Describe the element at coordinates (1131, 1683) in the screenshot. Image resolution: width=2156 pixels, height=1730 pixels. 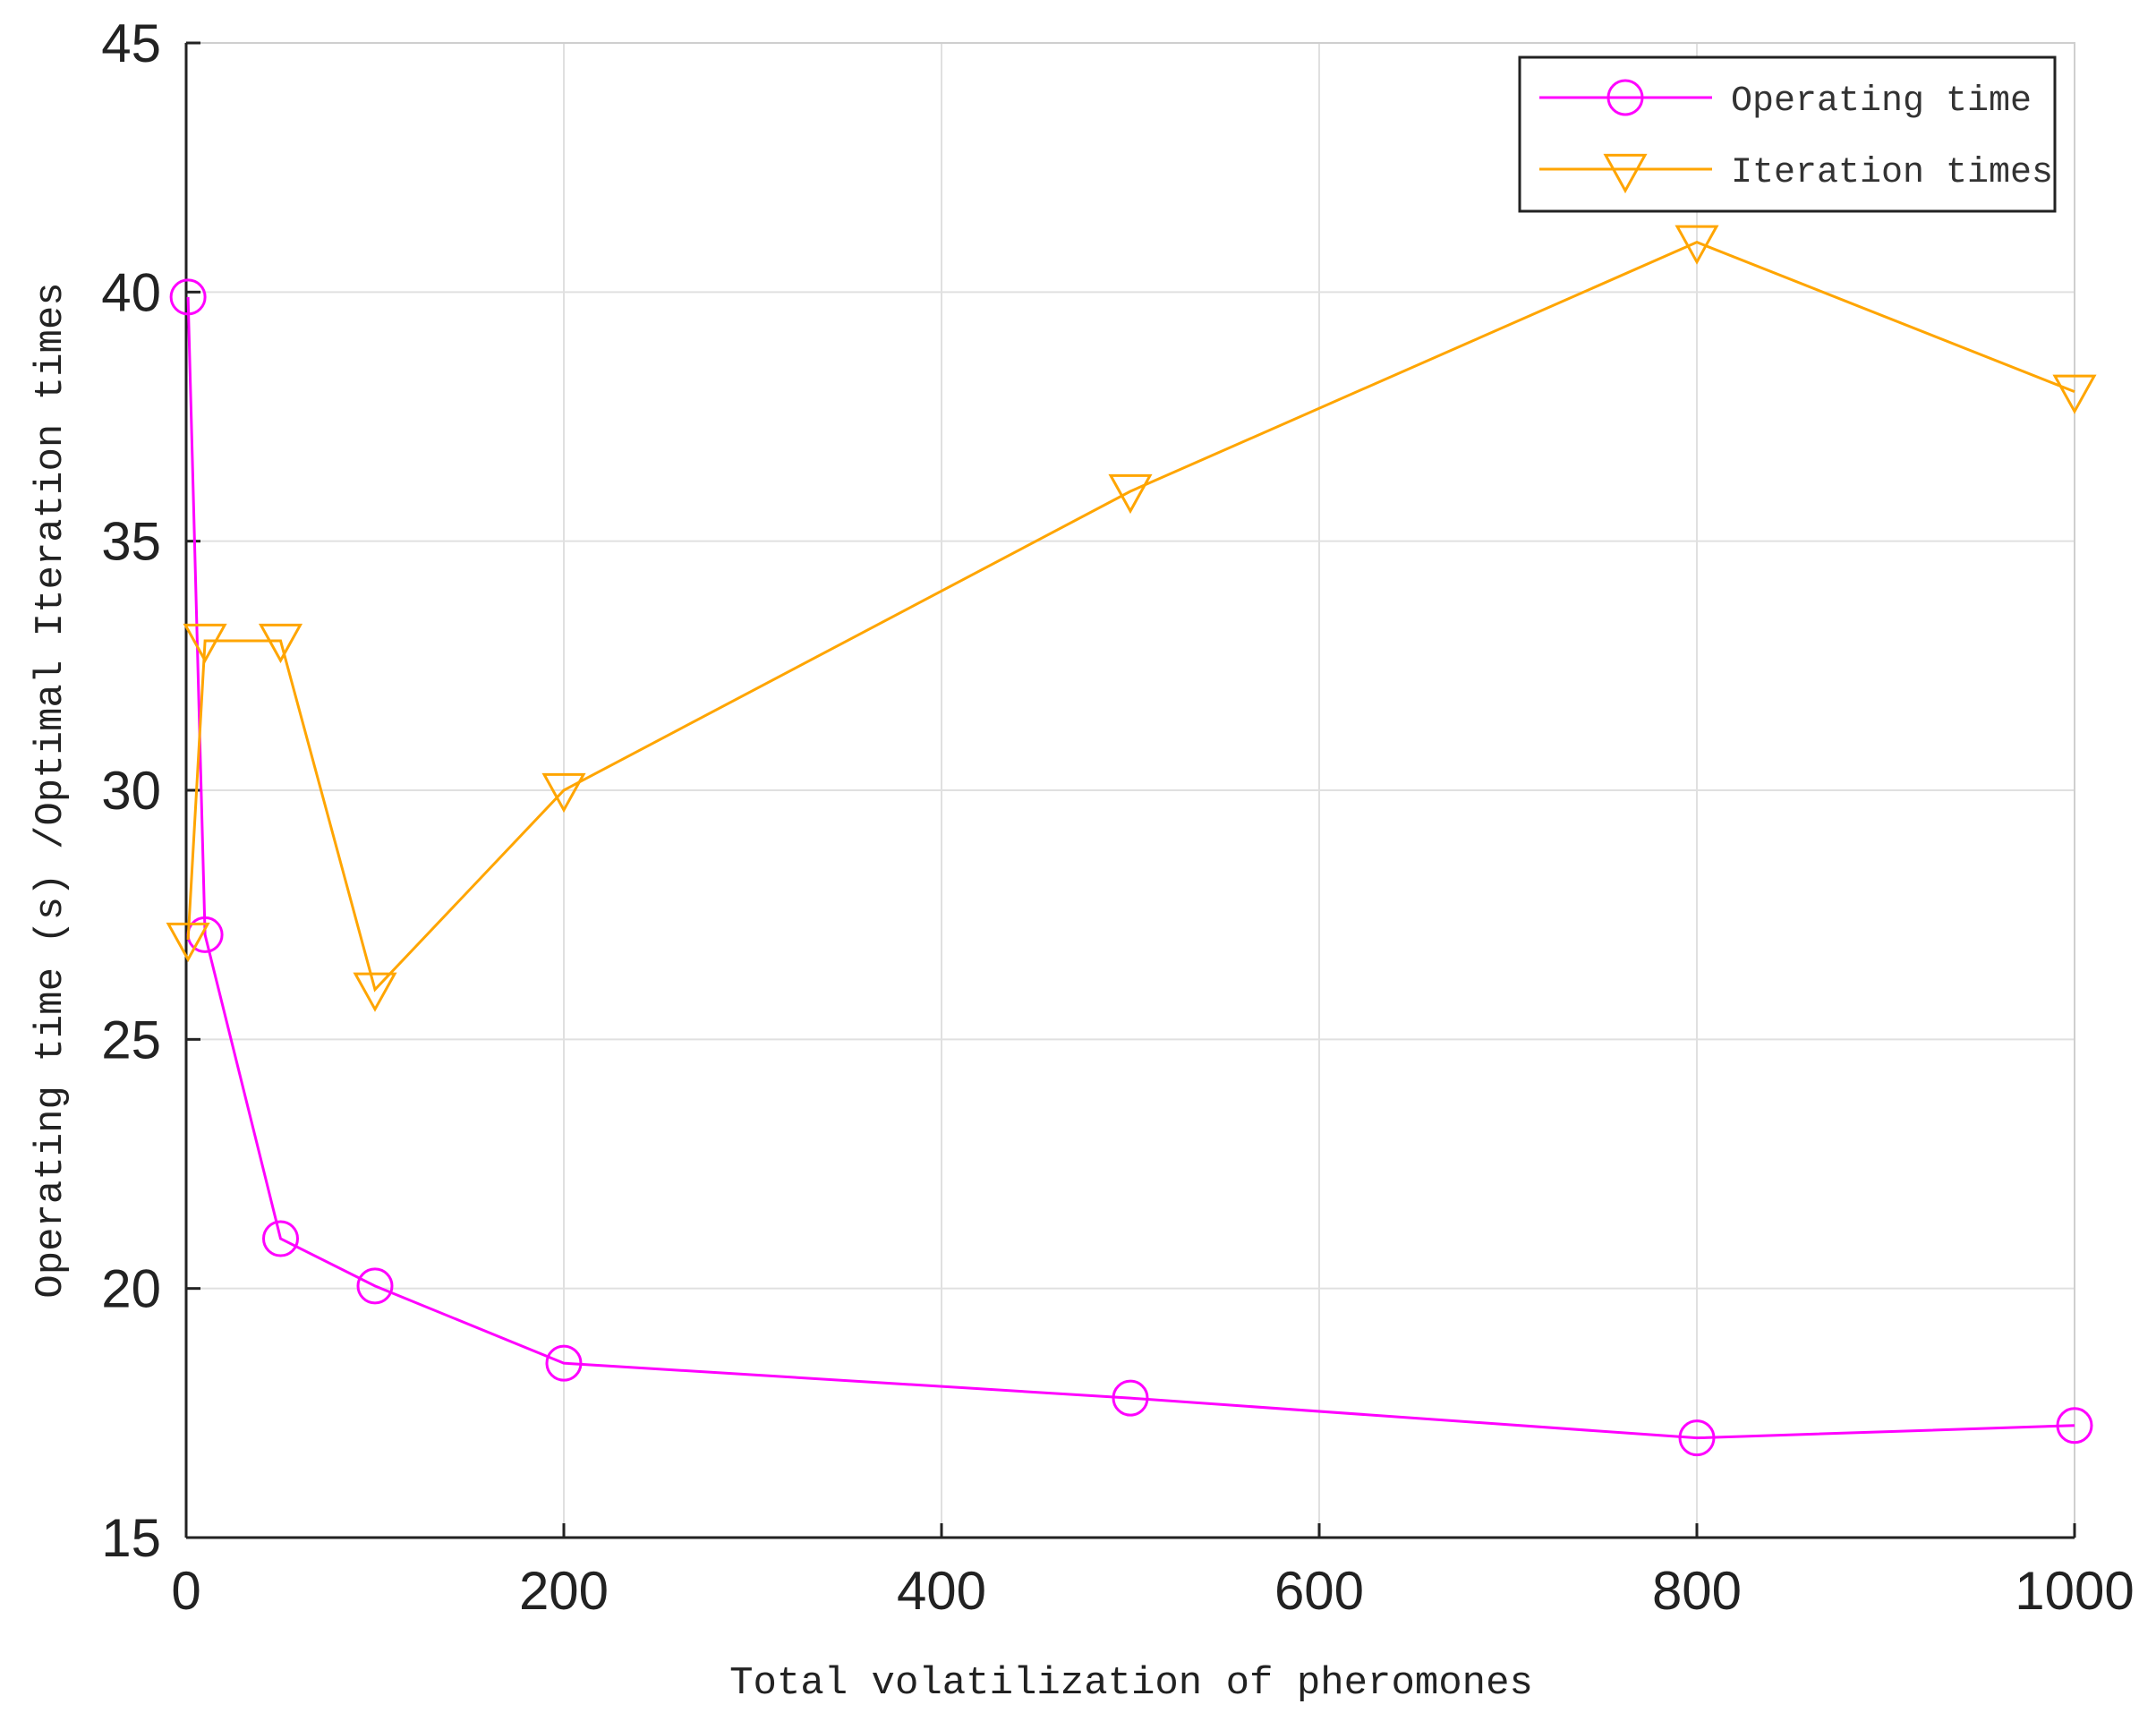
I see `x-axis-title: Total volatilization of pheromones` at that location.